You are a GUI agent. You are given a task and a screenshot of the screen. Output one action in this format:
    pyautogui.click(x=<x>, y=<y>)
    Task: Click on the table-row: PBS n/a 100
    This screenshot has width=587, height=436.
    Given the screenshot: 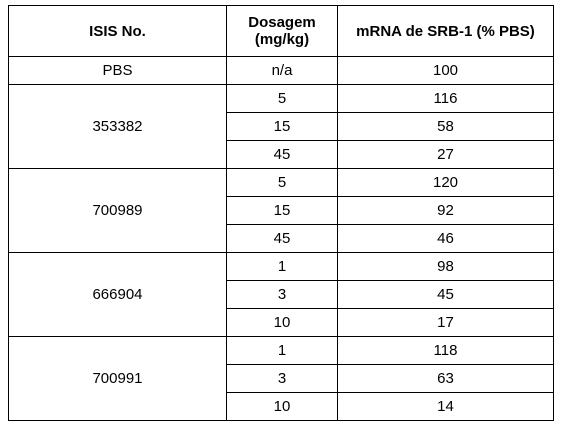 What is the action you would take?
    pyautogui.click(x=281, y=70)
    